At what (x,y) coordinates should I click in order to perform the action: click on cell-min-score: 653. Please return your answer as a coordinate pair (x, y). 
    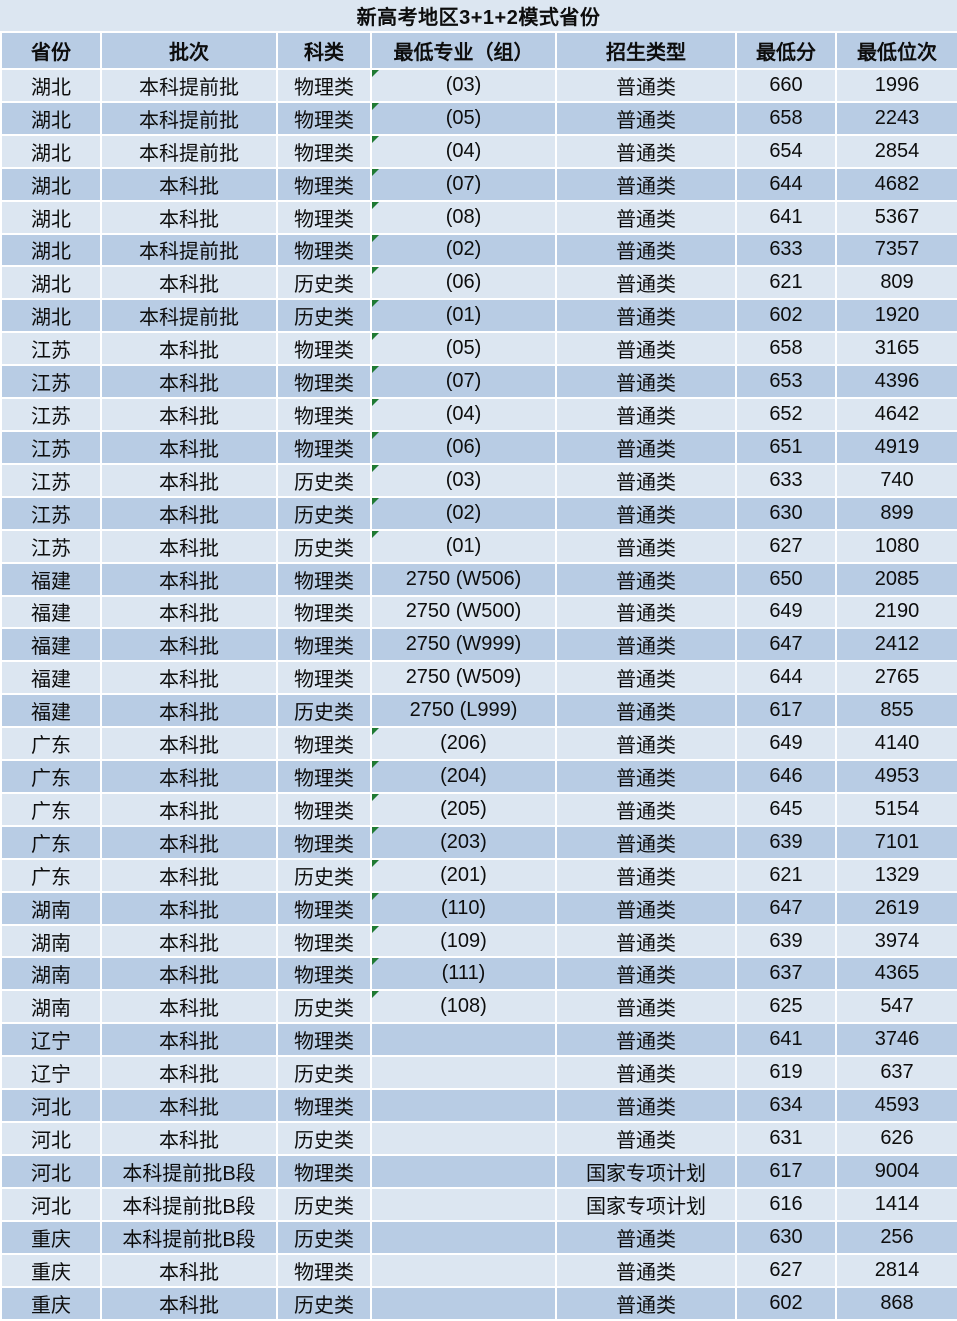
    Looking at the image, I should click on (786, 382).